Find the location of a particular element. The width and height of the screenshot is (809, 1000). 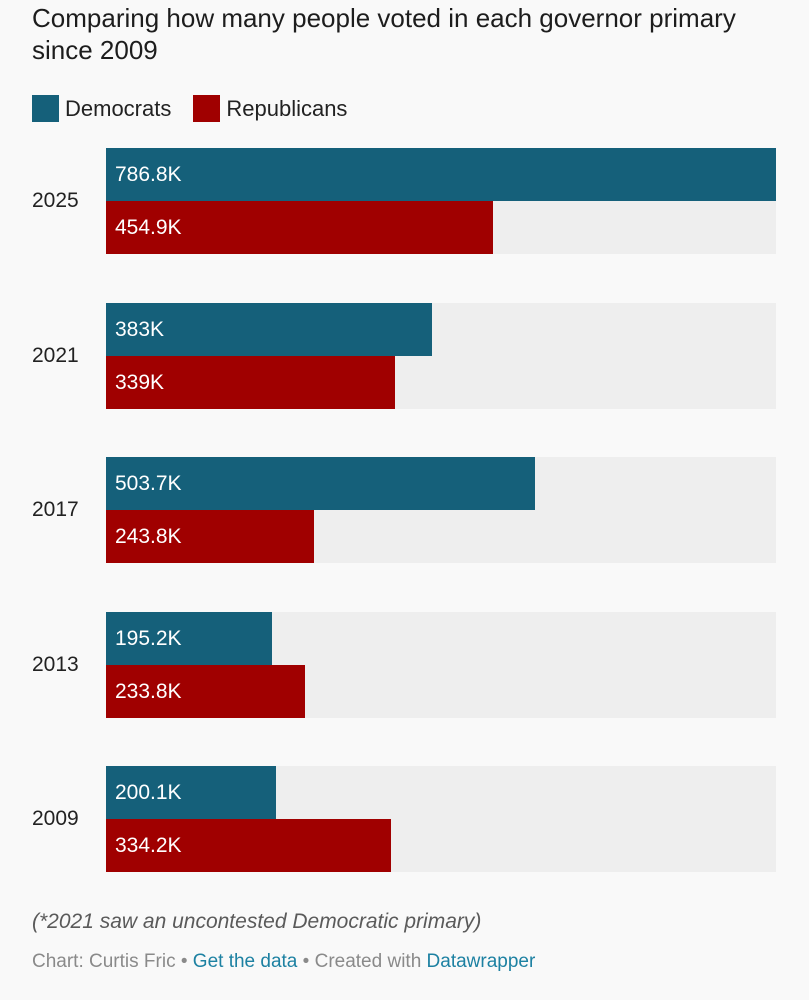

bar-value-label: 339K is located at coordinates (140, 382).